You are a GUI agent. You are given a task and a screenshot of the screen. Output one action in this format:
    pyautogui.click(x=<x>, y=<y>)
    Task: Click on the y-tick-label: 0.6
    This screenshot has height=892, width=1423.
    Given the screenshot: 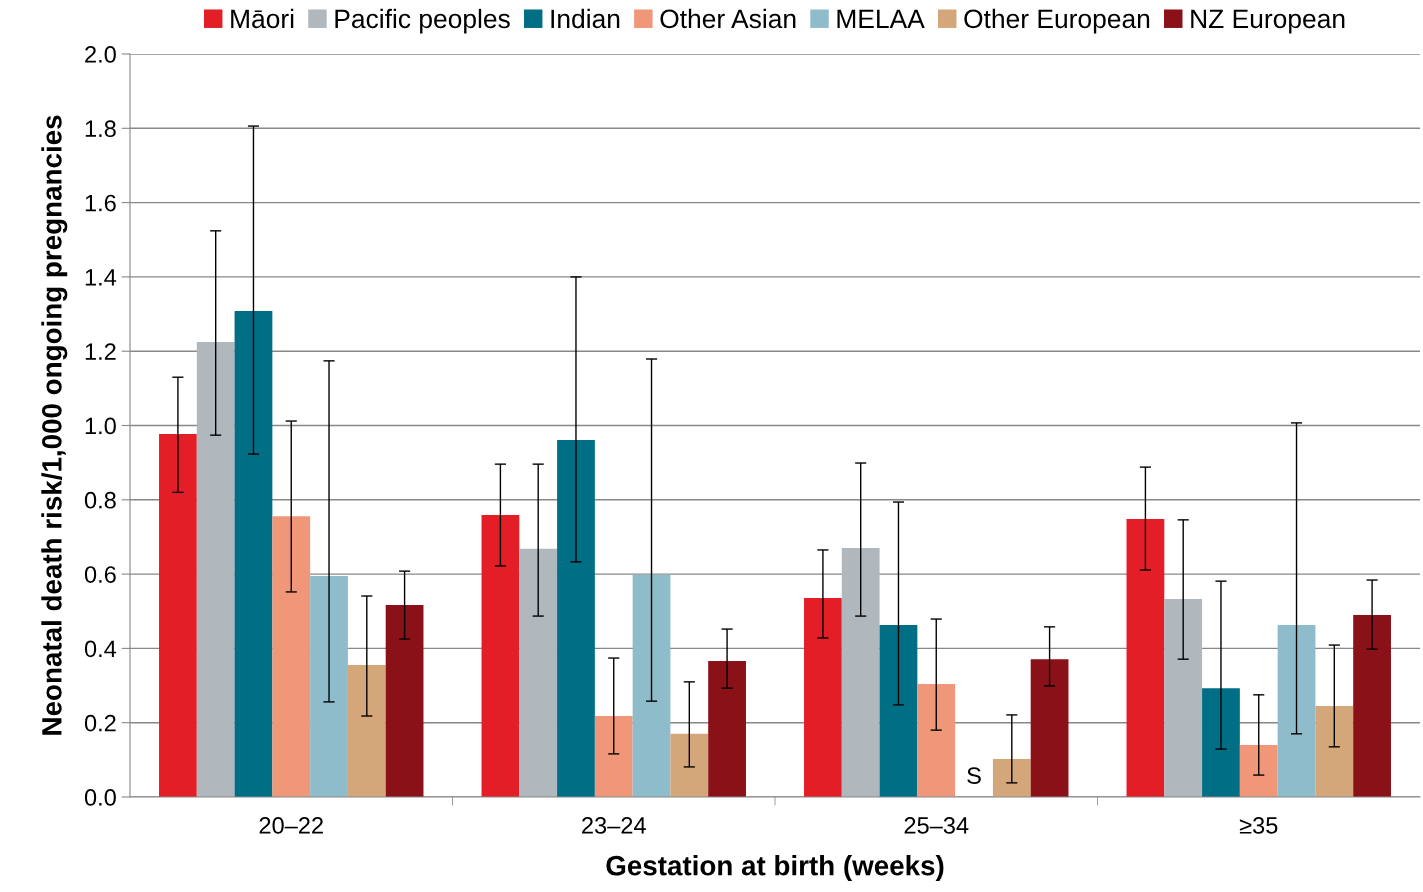 What is the action you would take?
    pyautogui.click(x=100, y=574)
    